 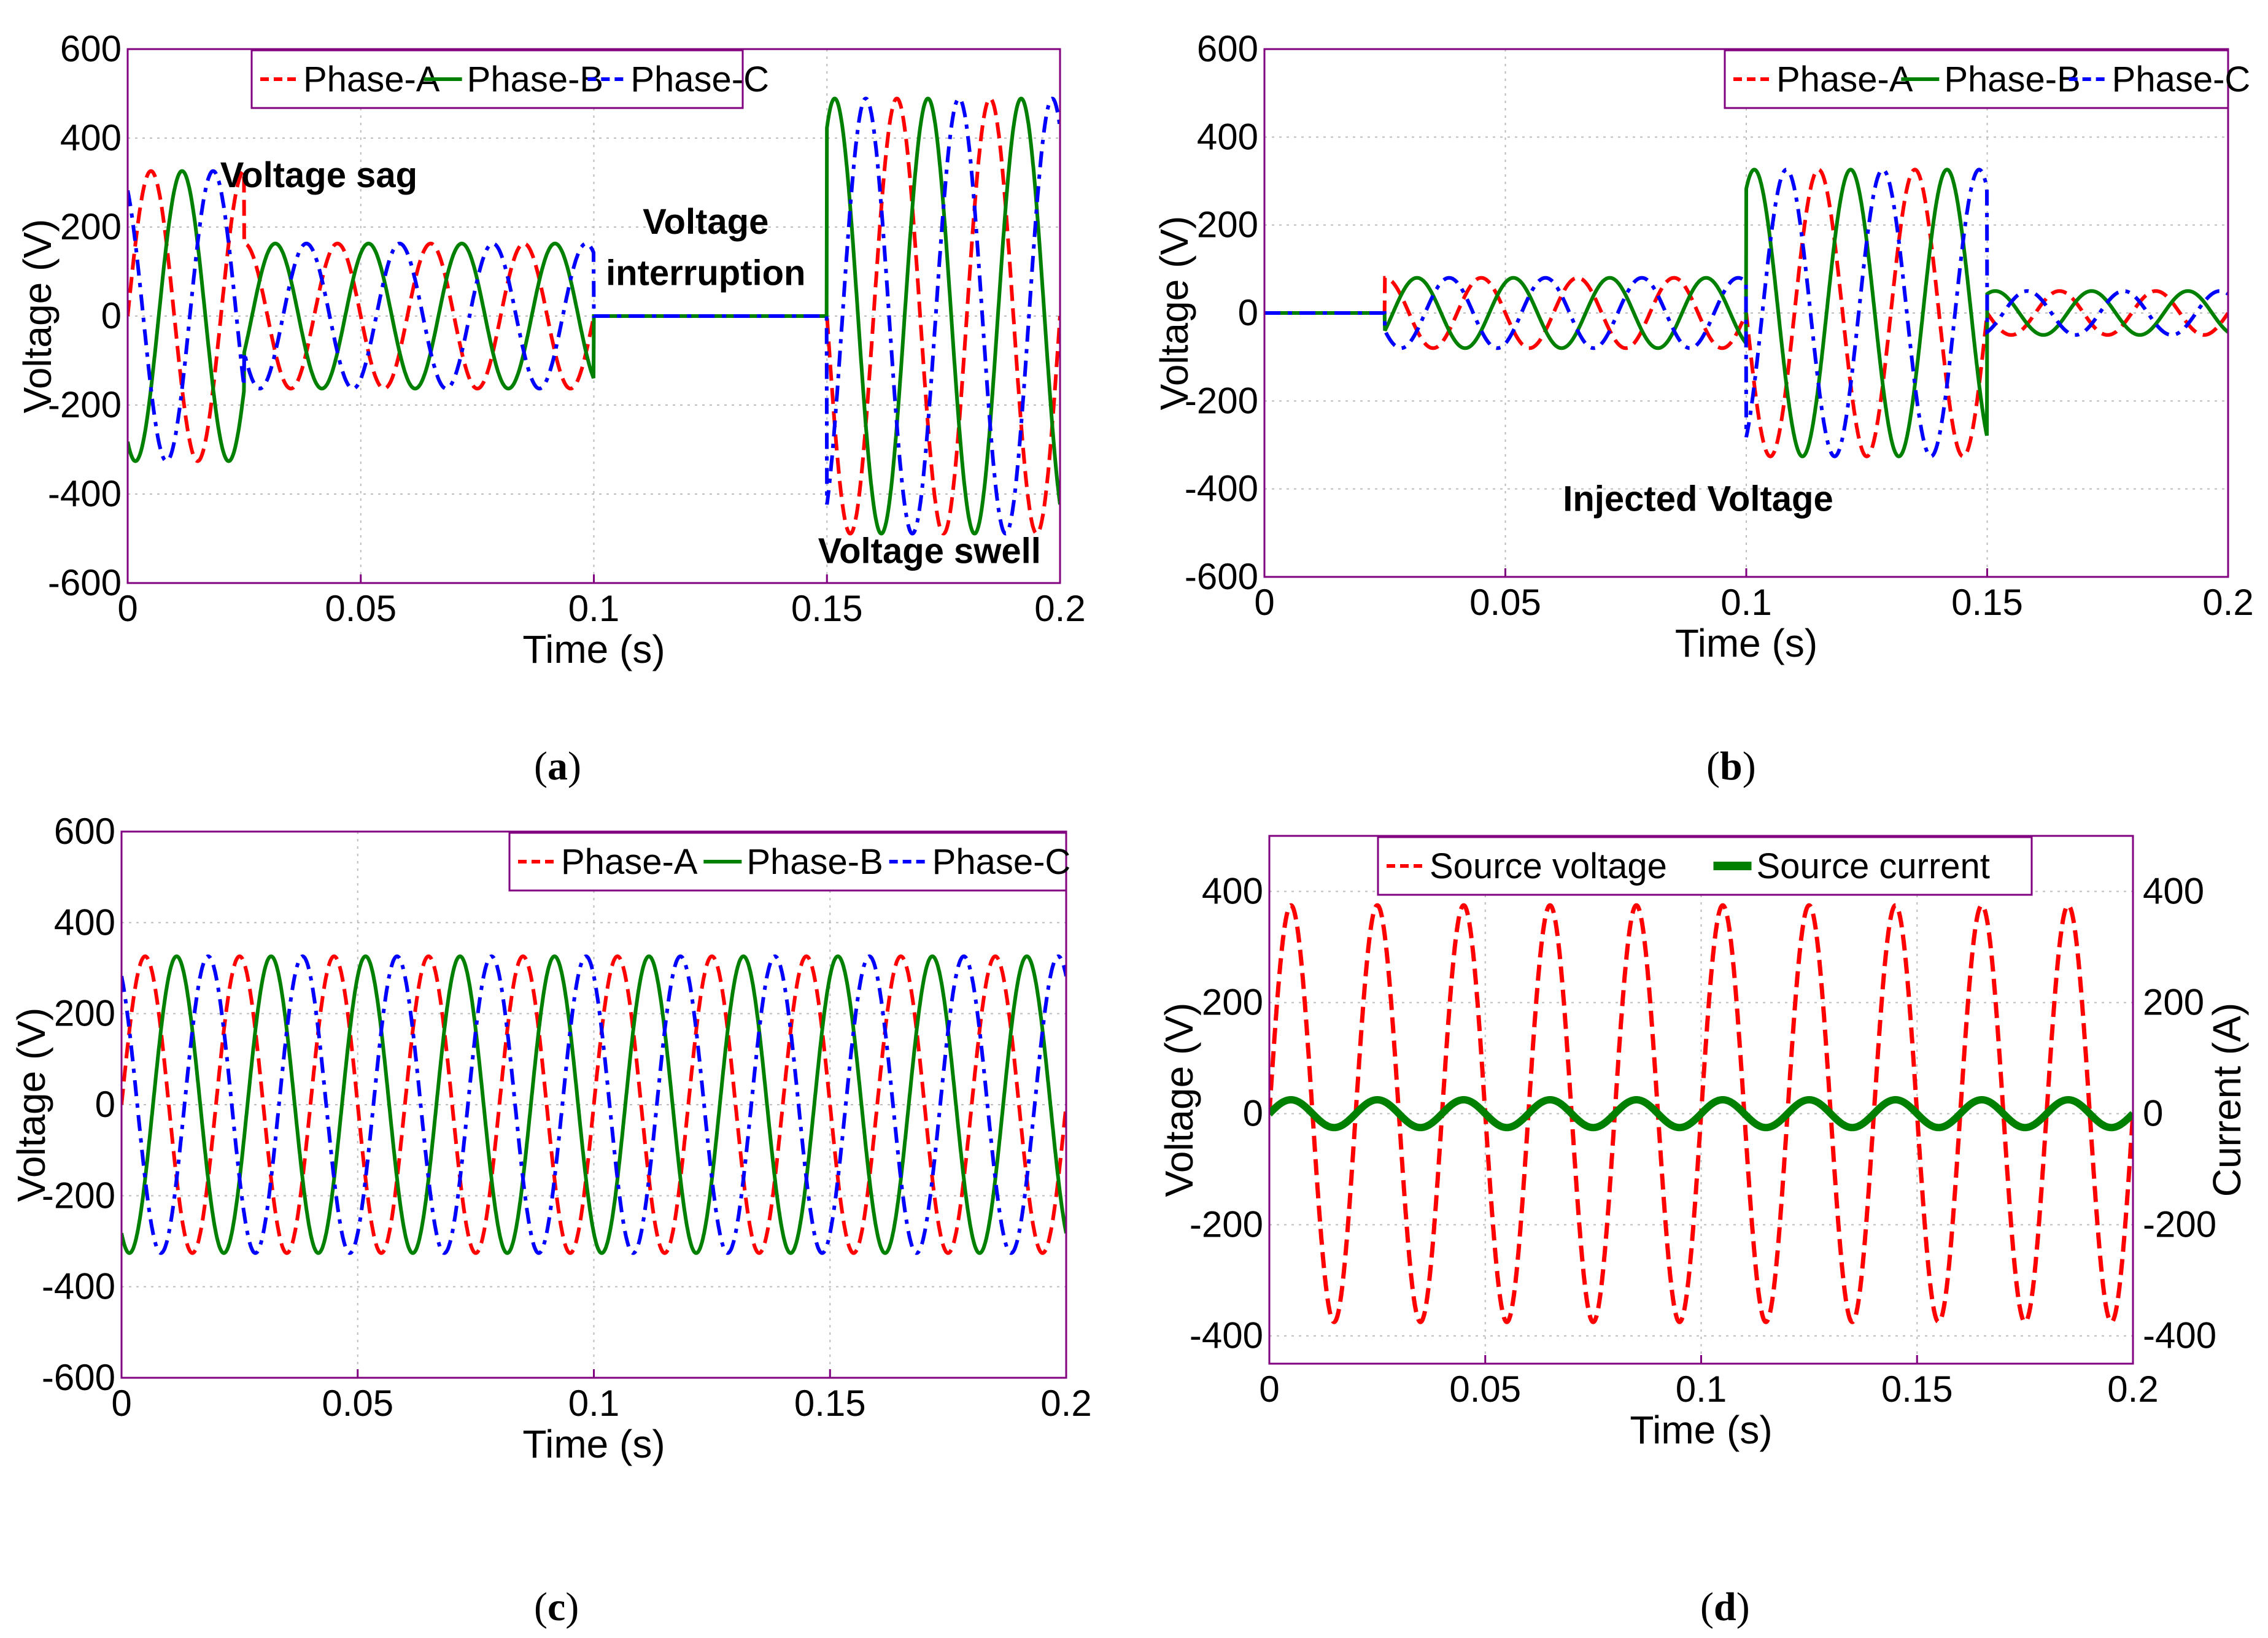 What do you see at coordinates (2179, 1224) in the screenshot?
I see `y-right-tick-label: -200` at bounding box center [2179, 1224].